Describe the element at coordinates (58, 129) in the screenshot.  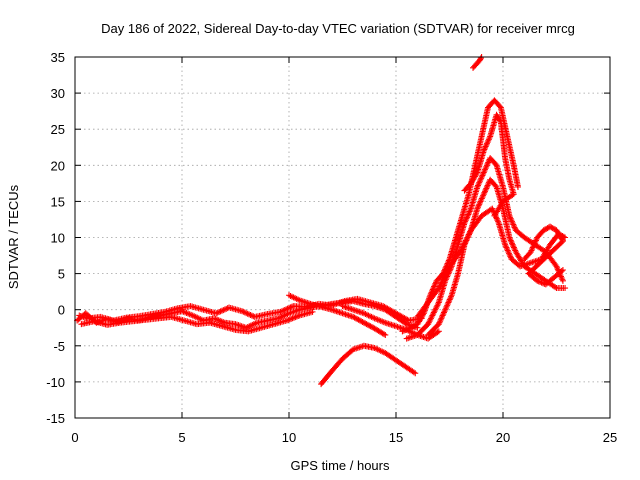
I see `y-tick-label: 25` at that location.